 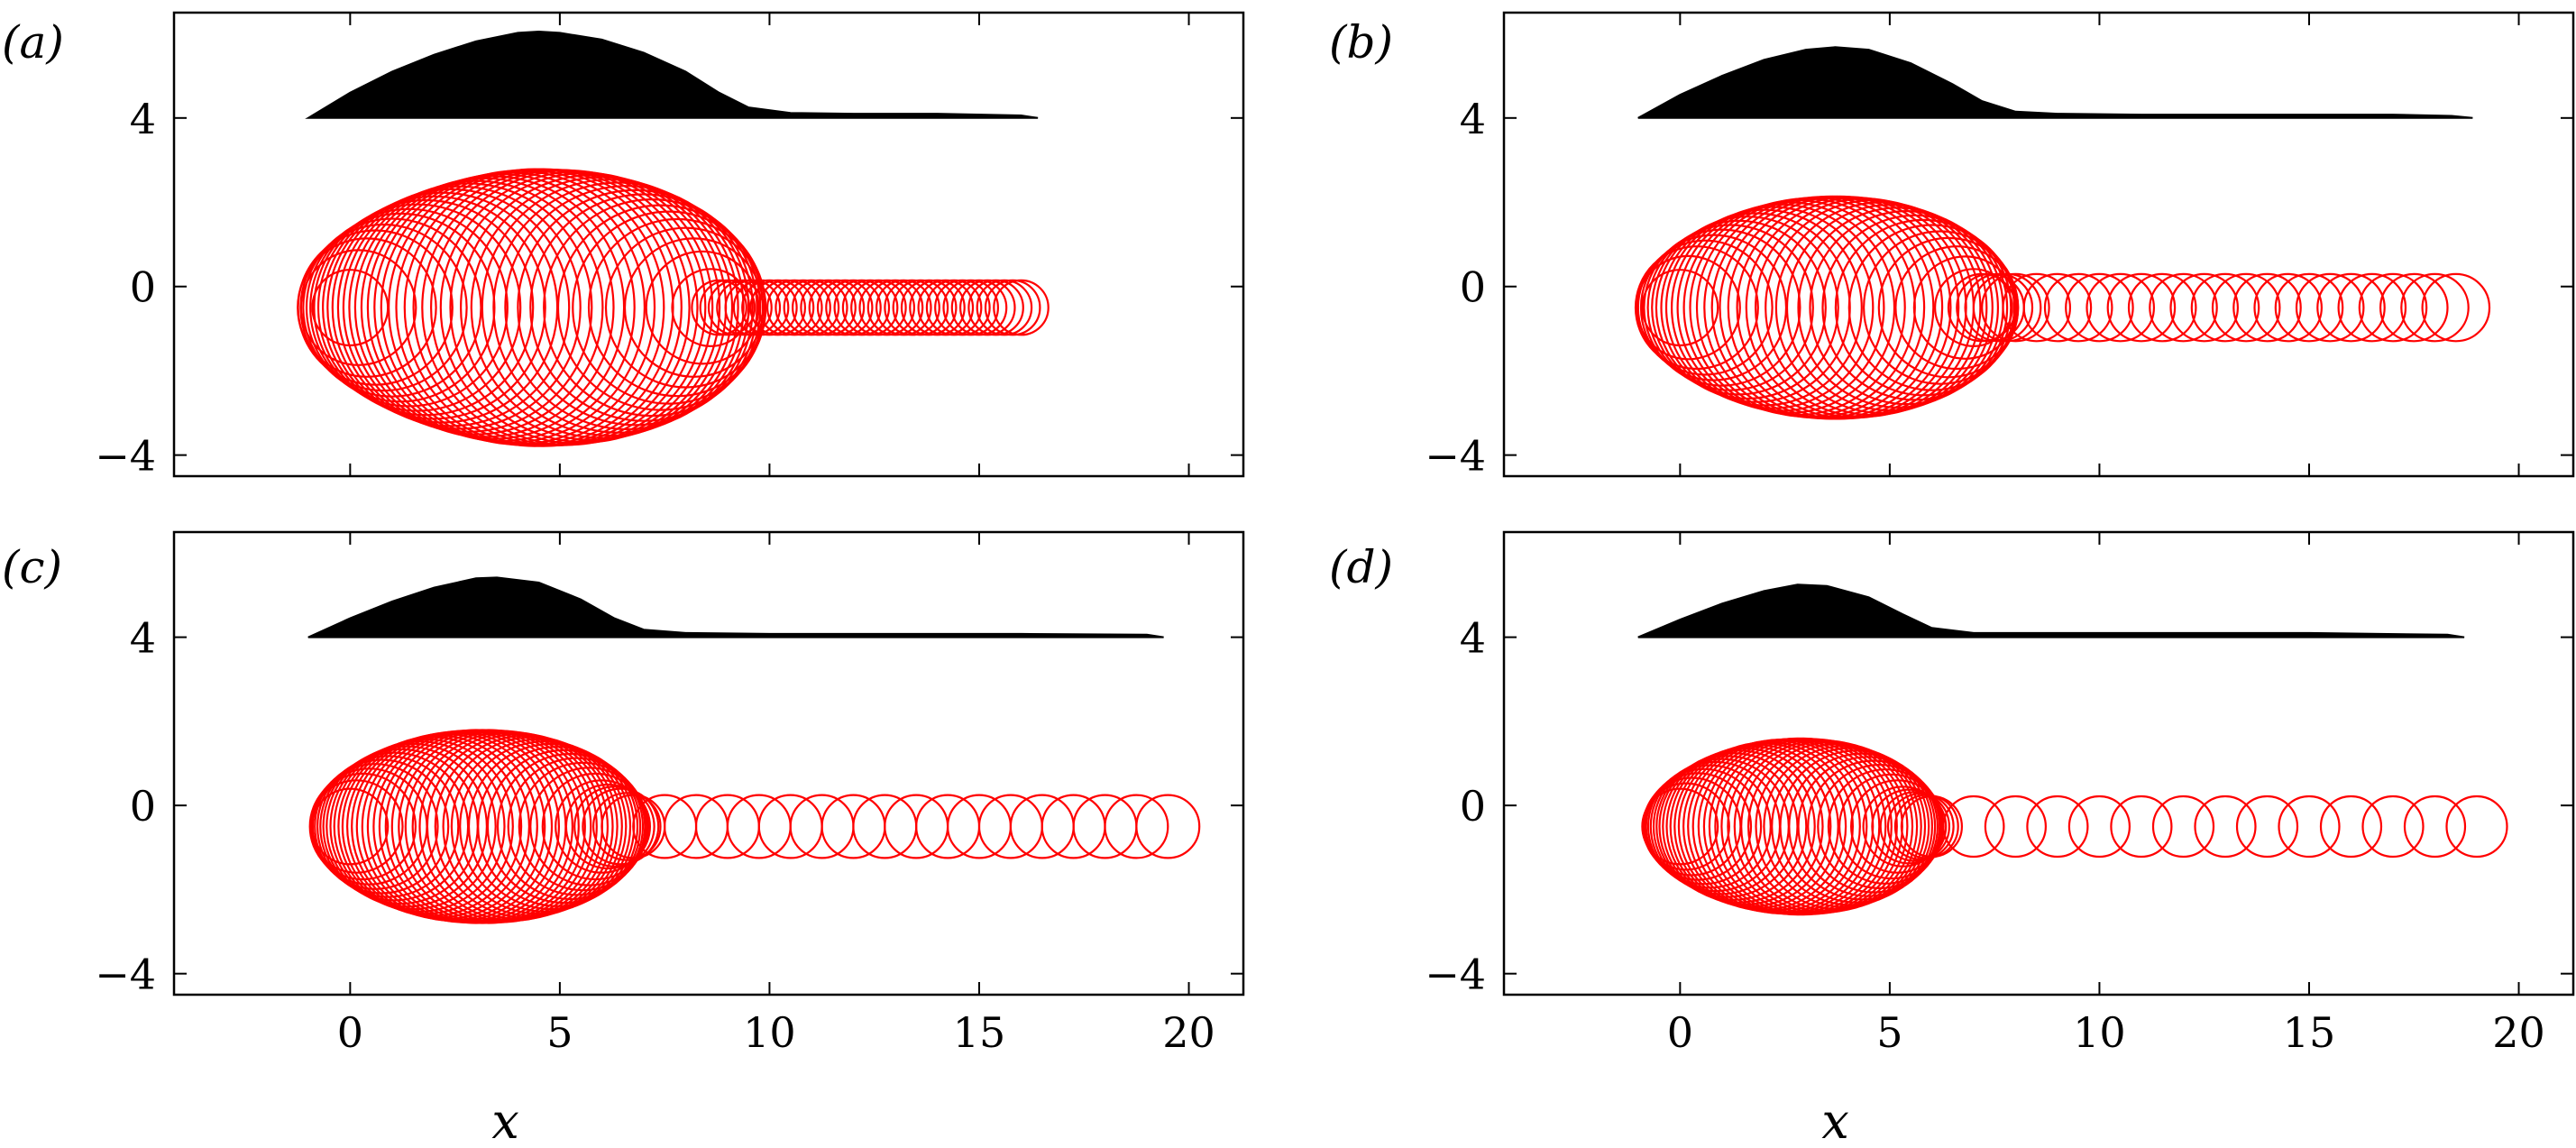 What do you see at coordinates (1361, 567) in the screenshot?
I see `panel-label: (d)` at bounding box center [1361, 567].